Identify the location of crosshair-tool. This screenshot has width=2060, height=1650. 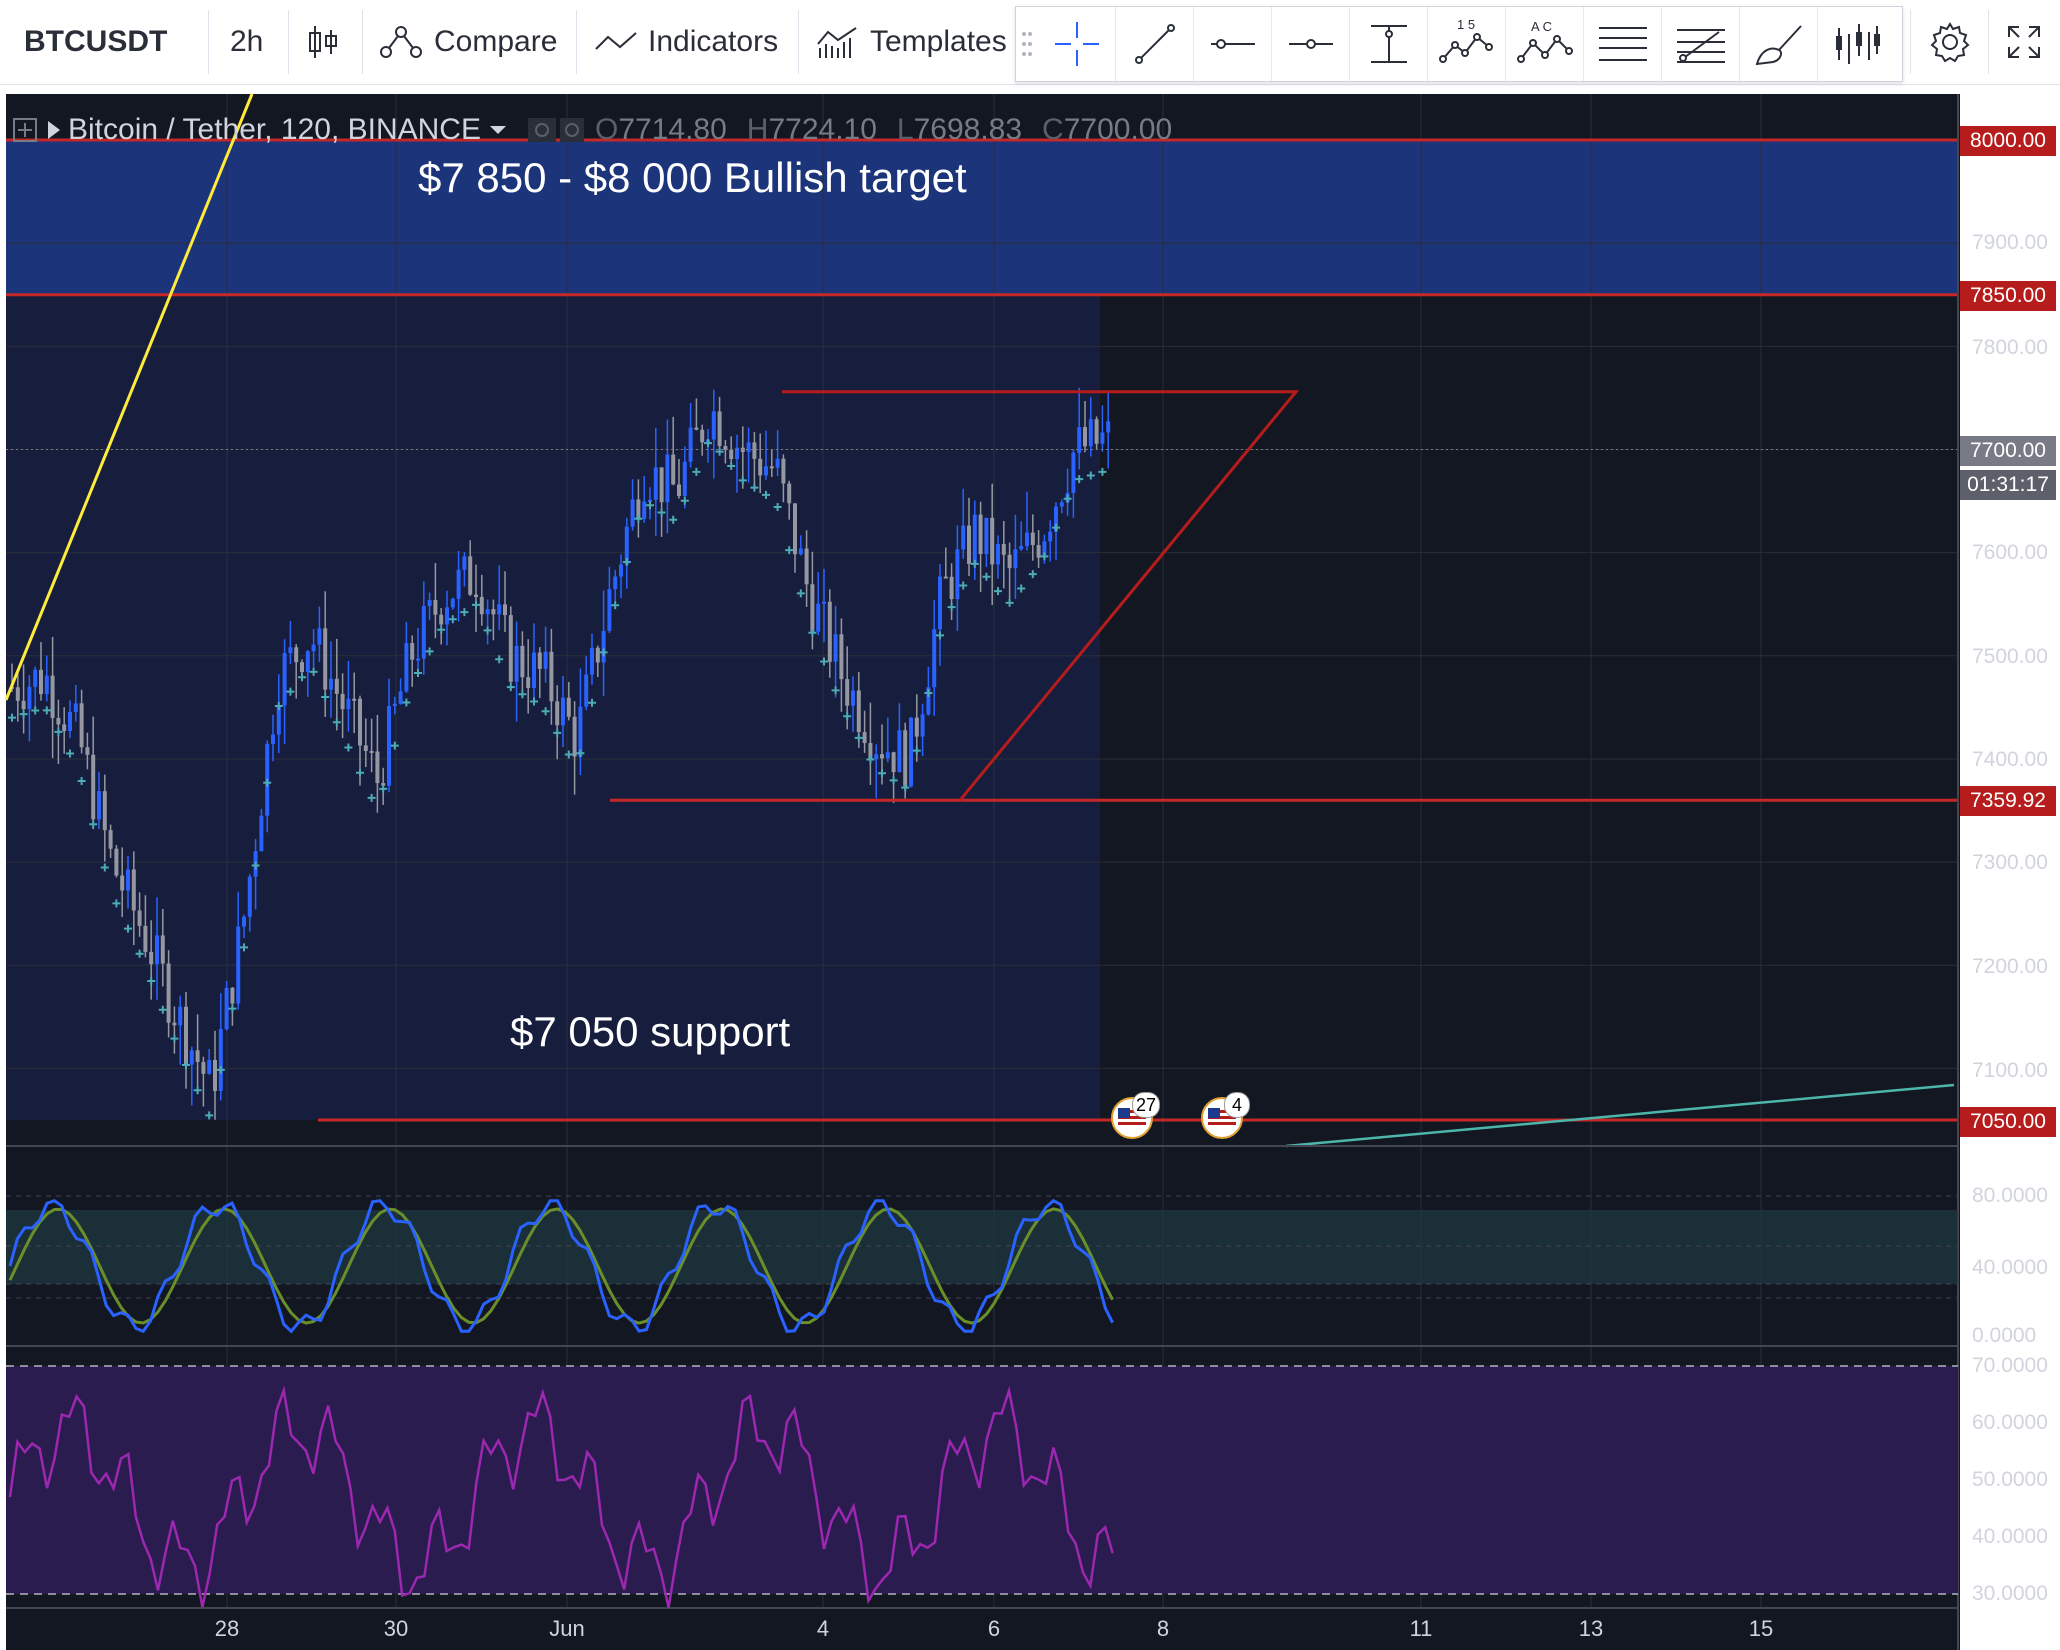
(1077, 44).